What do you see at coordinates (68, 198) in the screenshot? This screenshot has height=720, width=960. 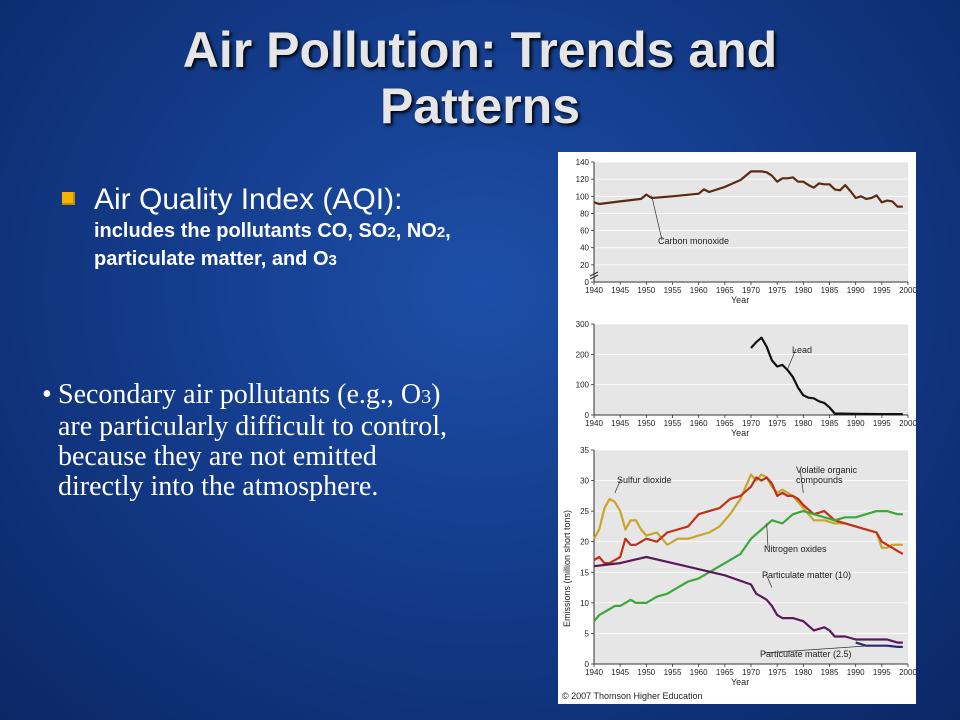 I see `square-bullet-icon` at bounding box center [68, 198].